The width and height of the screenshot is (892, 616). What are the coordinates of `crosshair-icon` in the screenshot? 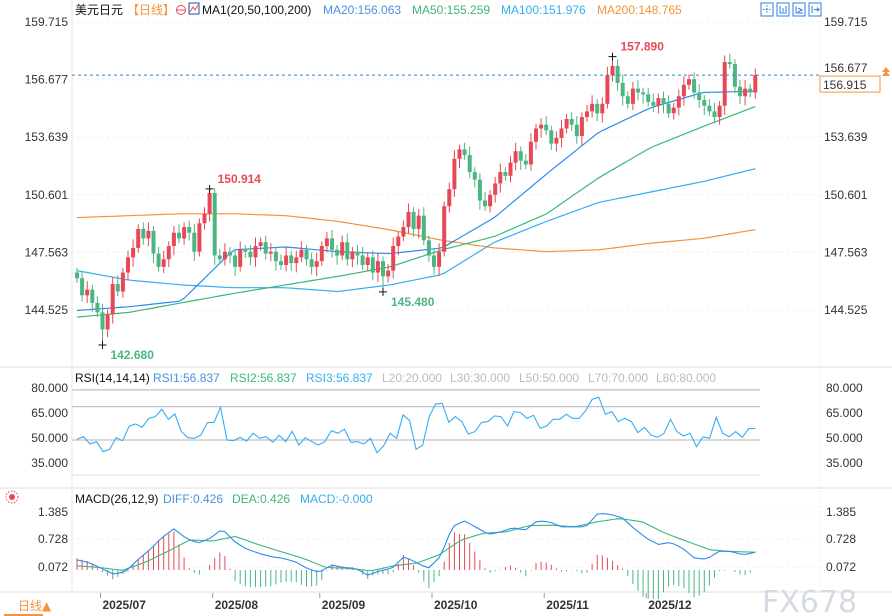 It's located at (767, 9).